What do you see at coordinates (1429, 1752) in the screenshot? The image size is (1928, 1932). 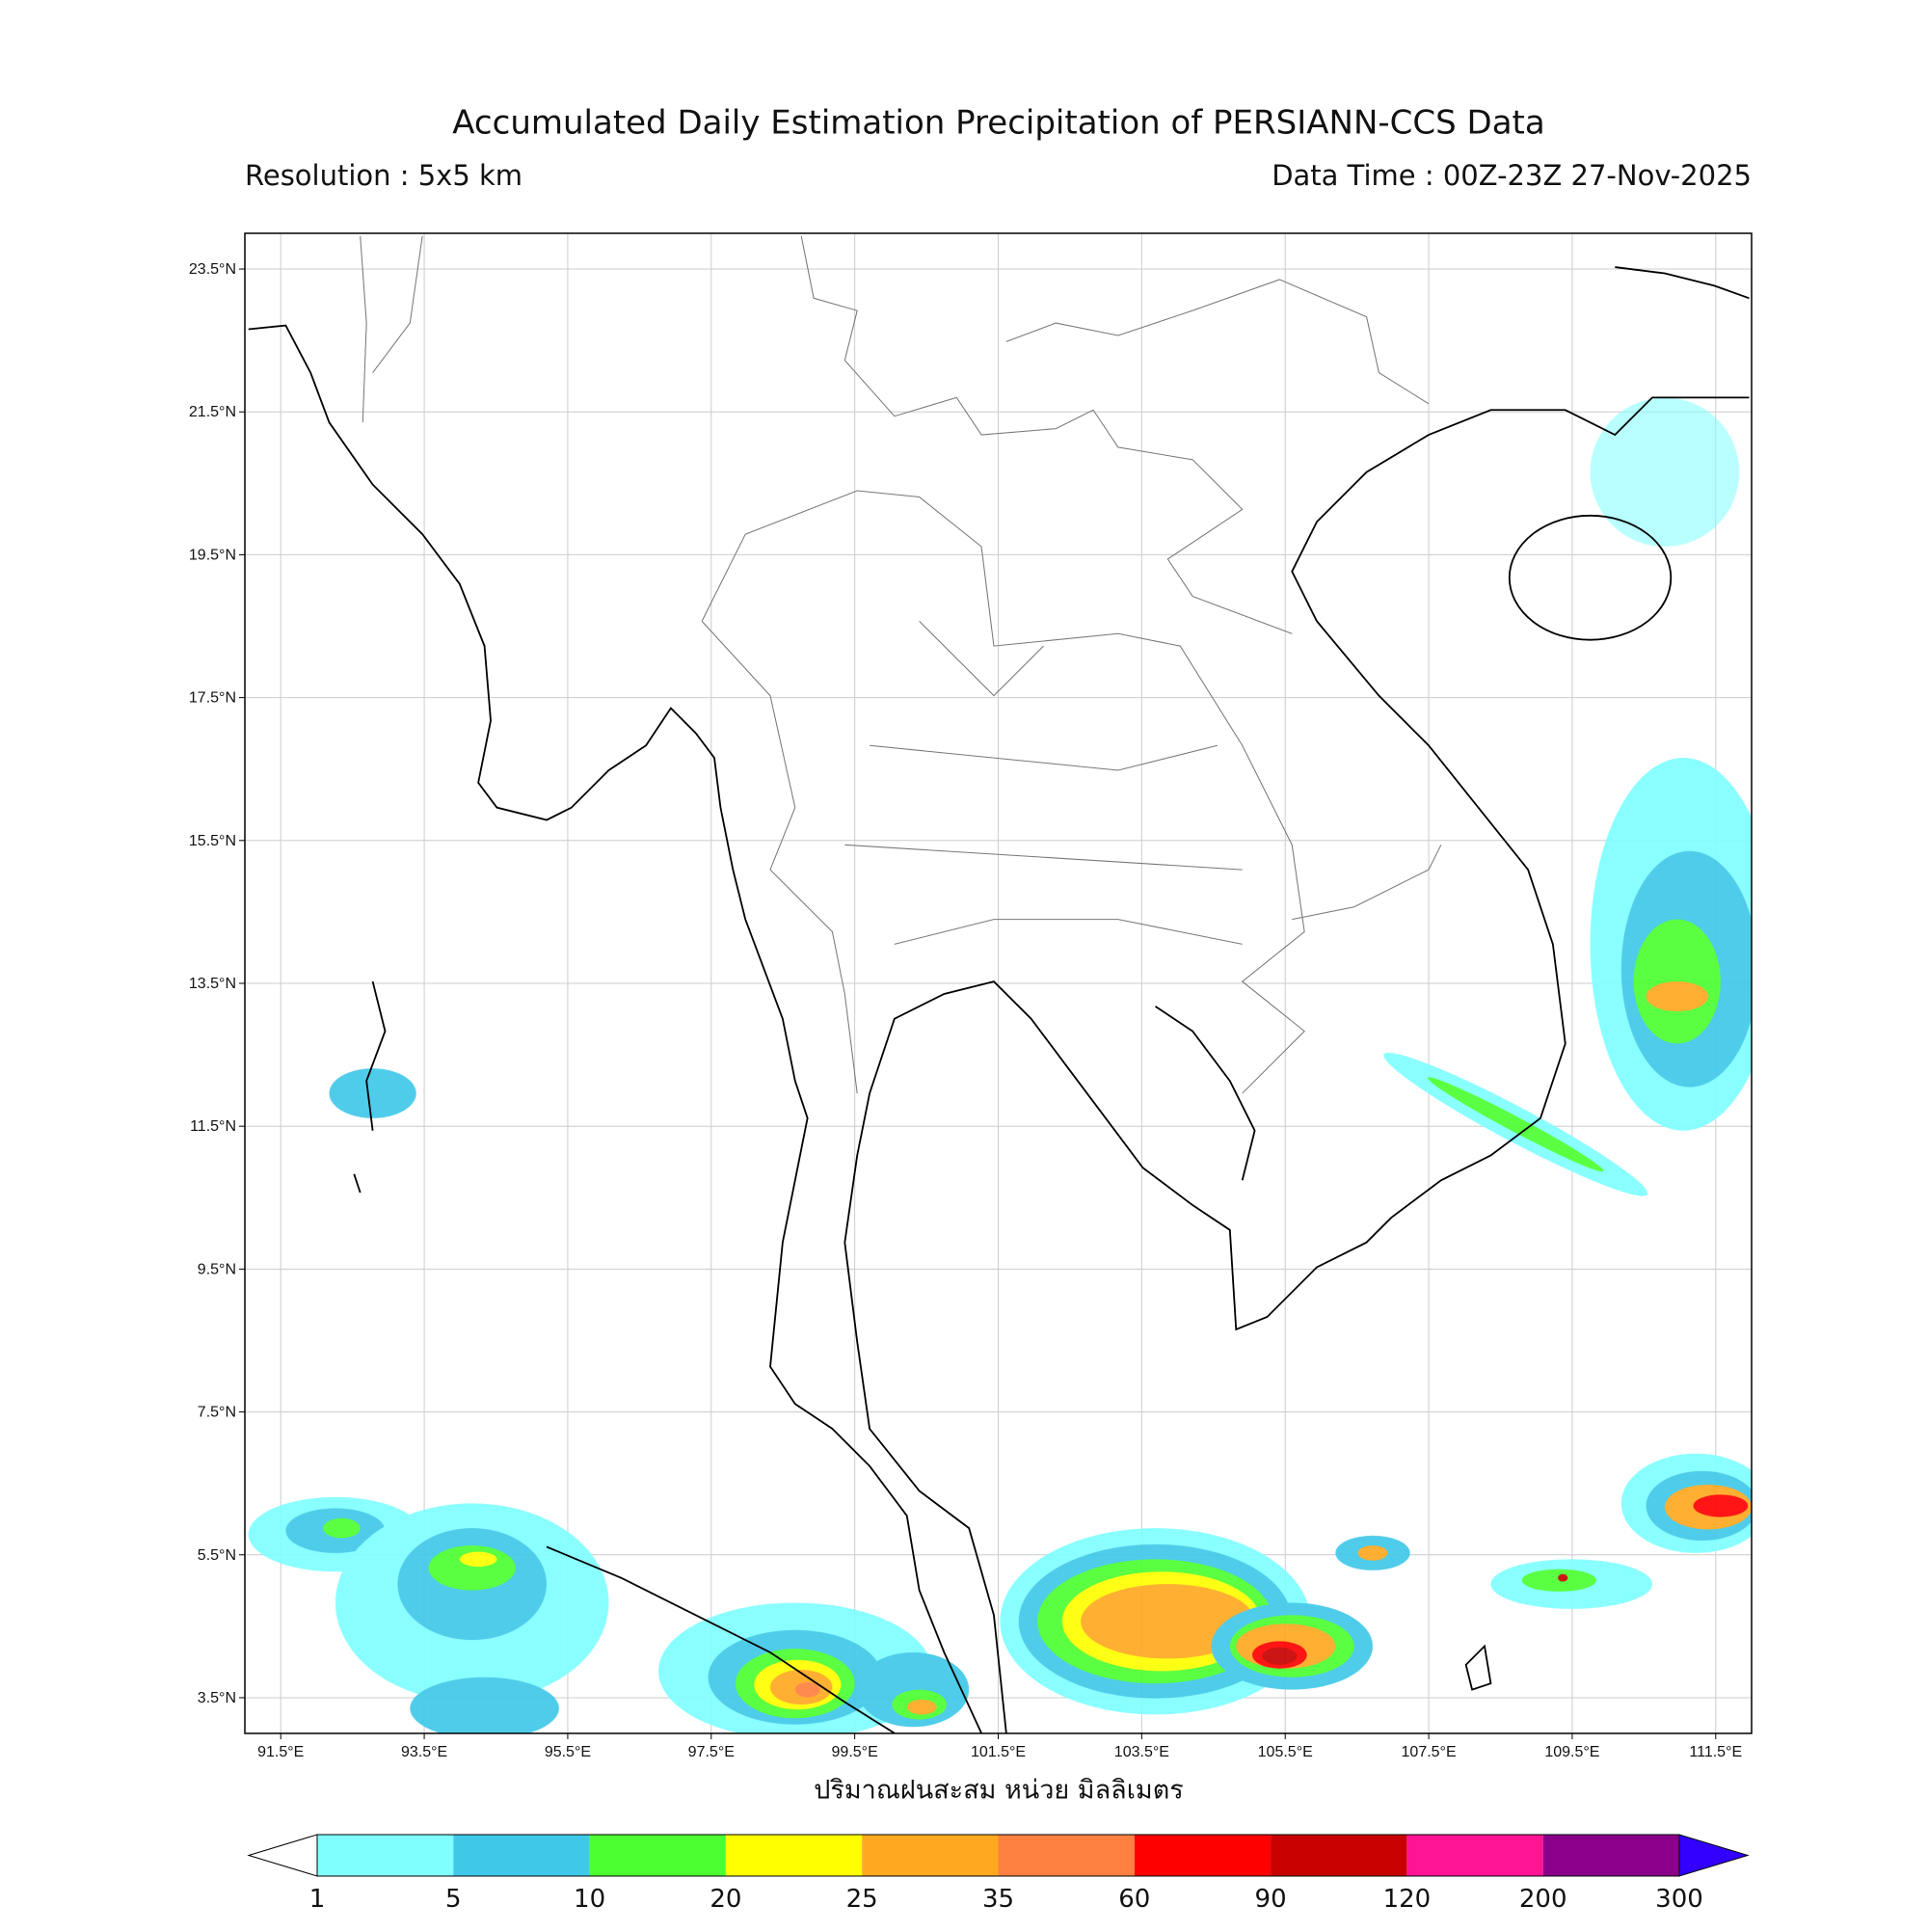 I see `x-tick-label: 107.5°E` at bounding box center [1429, 1752].